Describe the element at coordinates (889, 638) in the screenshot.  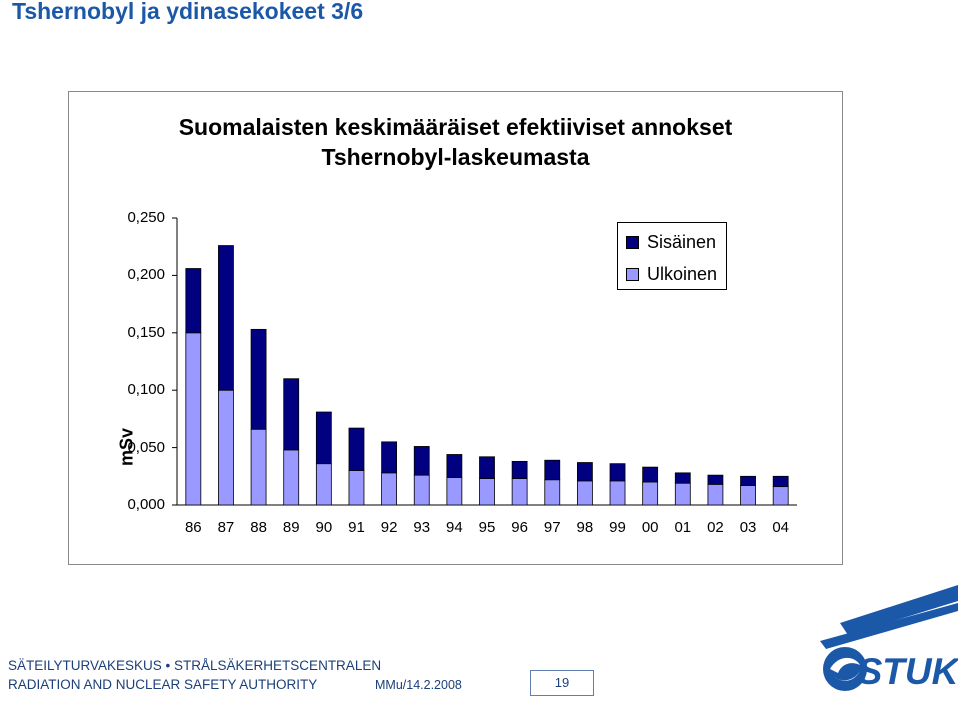
I see `stuk-logo: STUK` at that location.